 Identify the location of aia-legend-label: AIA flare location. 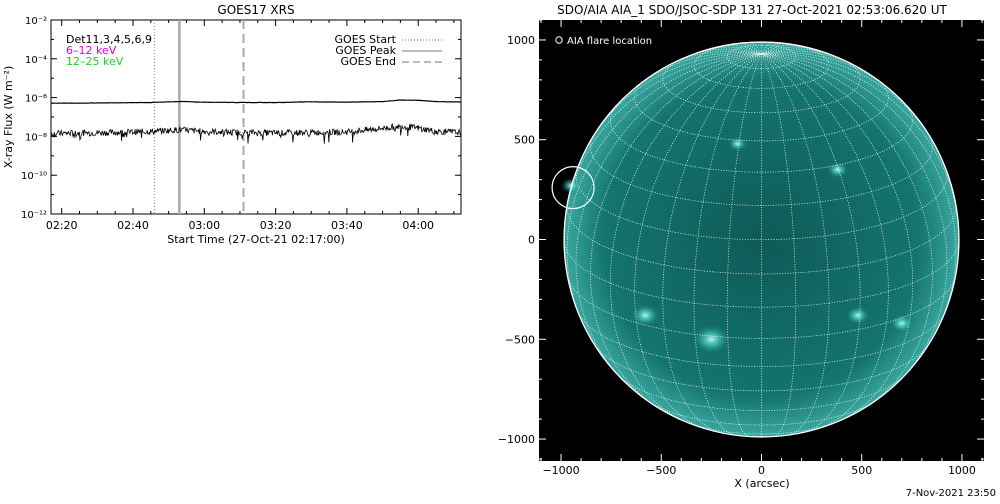
(609, 41).